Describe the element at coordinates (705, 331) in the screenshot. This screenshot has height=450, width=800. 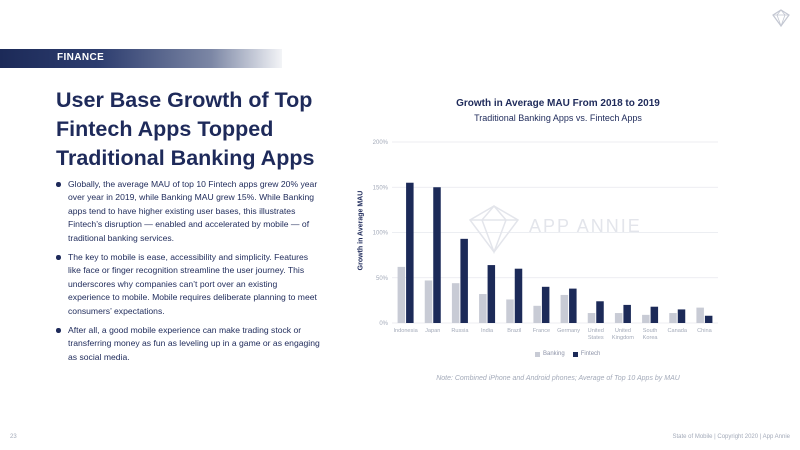
I see `x-tick-label: China` at that location.